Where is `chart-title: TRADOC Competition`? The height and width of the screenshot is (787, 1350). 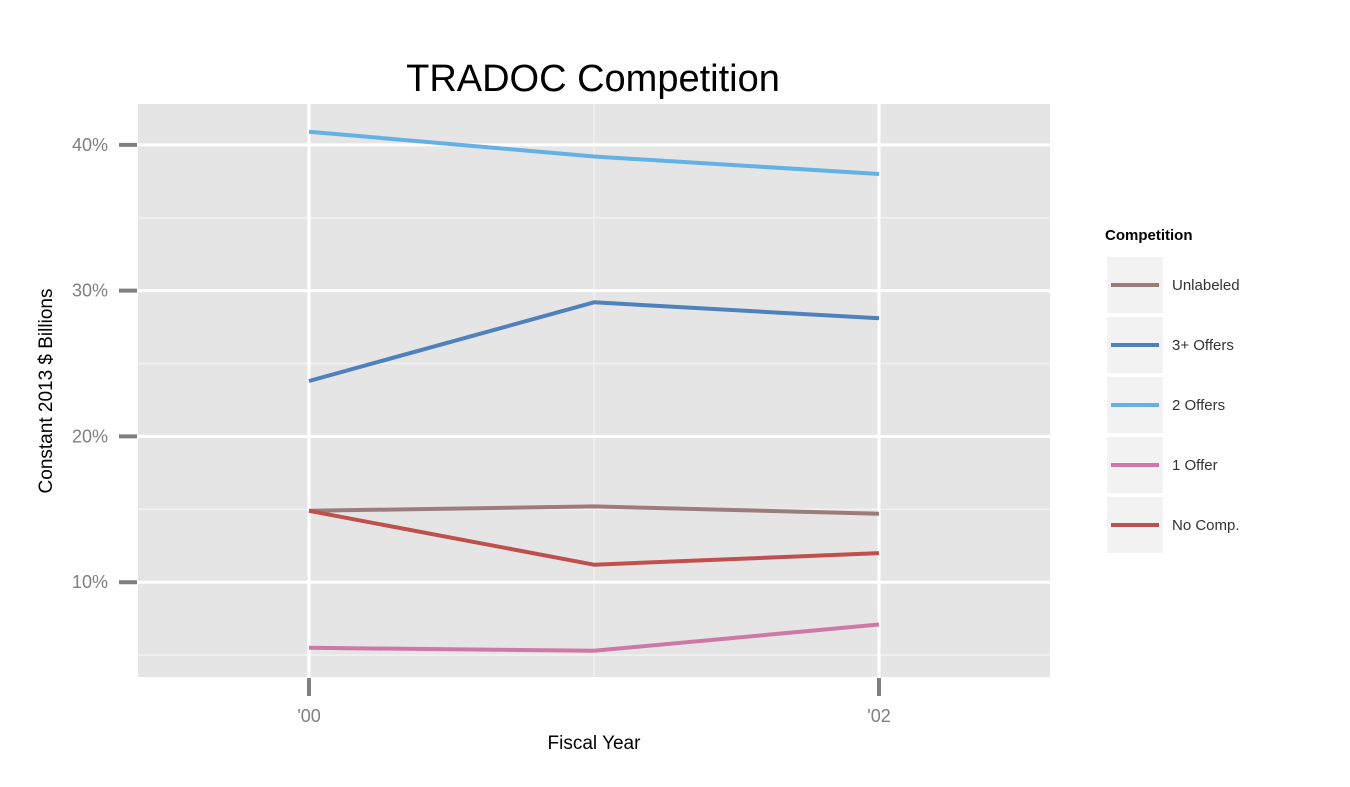
chart-title: TRADOC Competition is located at coordinates (593, 79).